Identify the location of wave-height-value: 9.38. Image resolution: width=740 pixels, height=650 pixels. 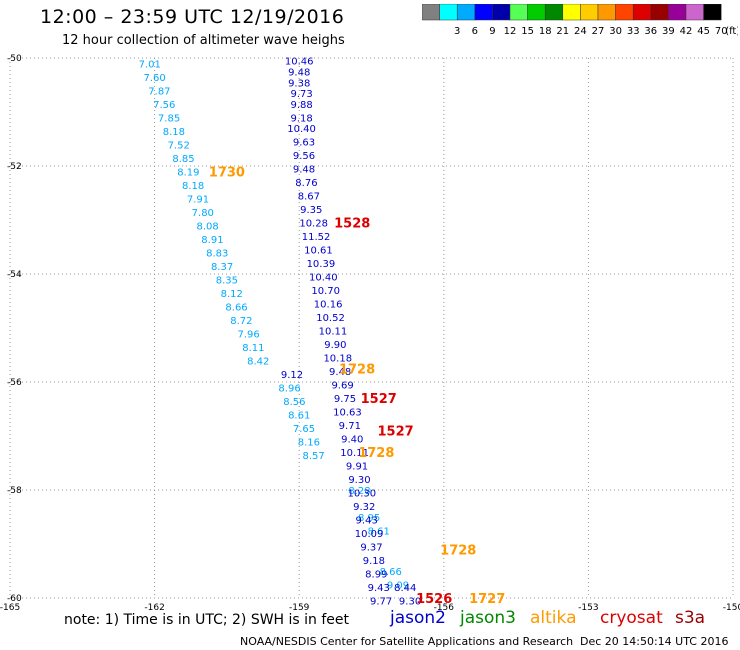
(299, 83).